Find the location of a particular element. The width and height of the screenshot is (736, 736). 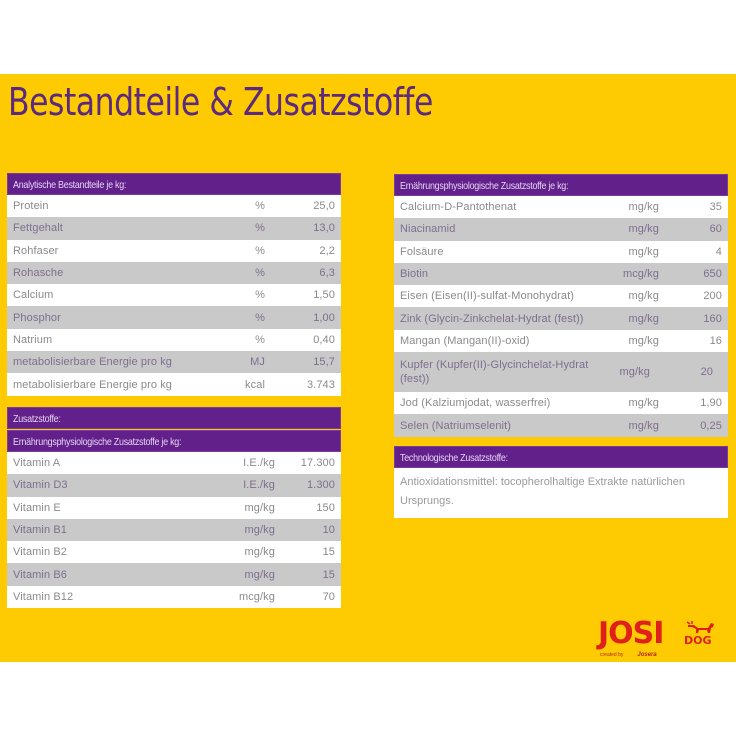

row-value: 13,0 is located at coordinates (324, 228).